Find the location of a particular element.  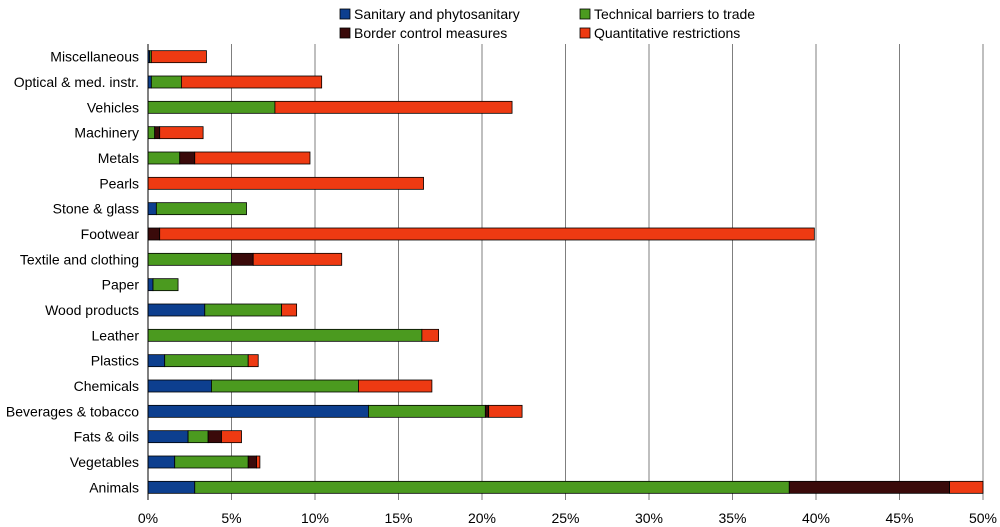

bar-animals-border-control-measures is located at coordinates (869, 487).